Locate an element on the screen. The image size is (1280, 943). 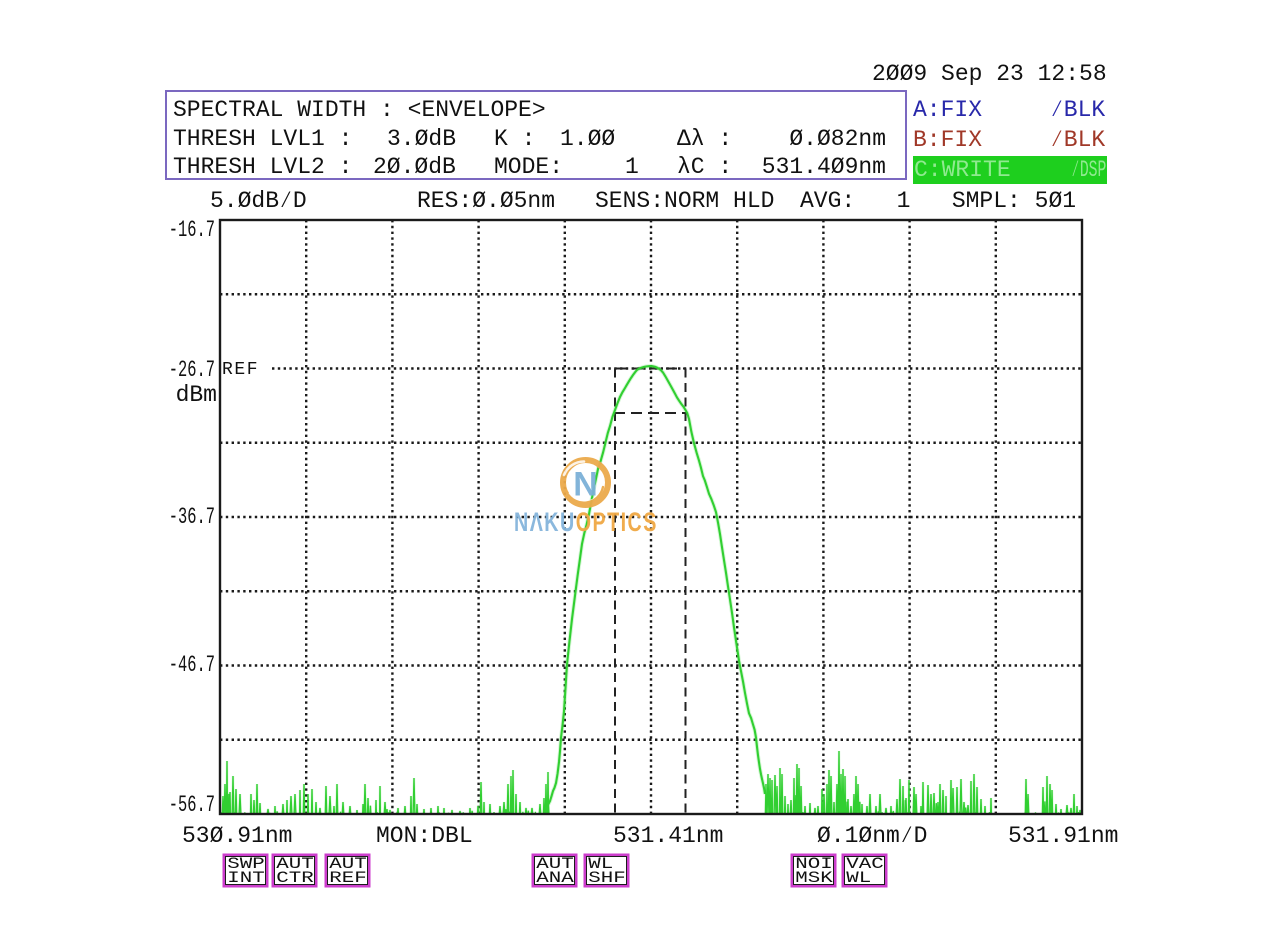
svg-text: N is located at coordinates (585, 485).